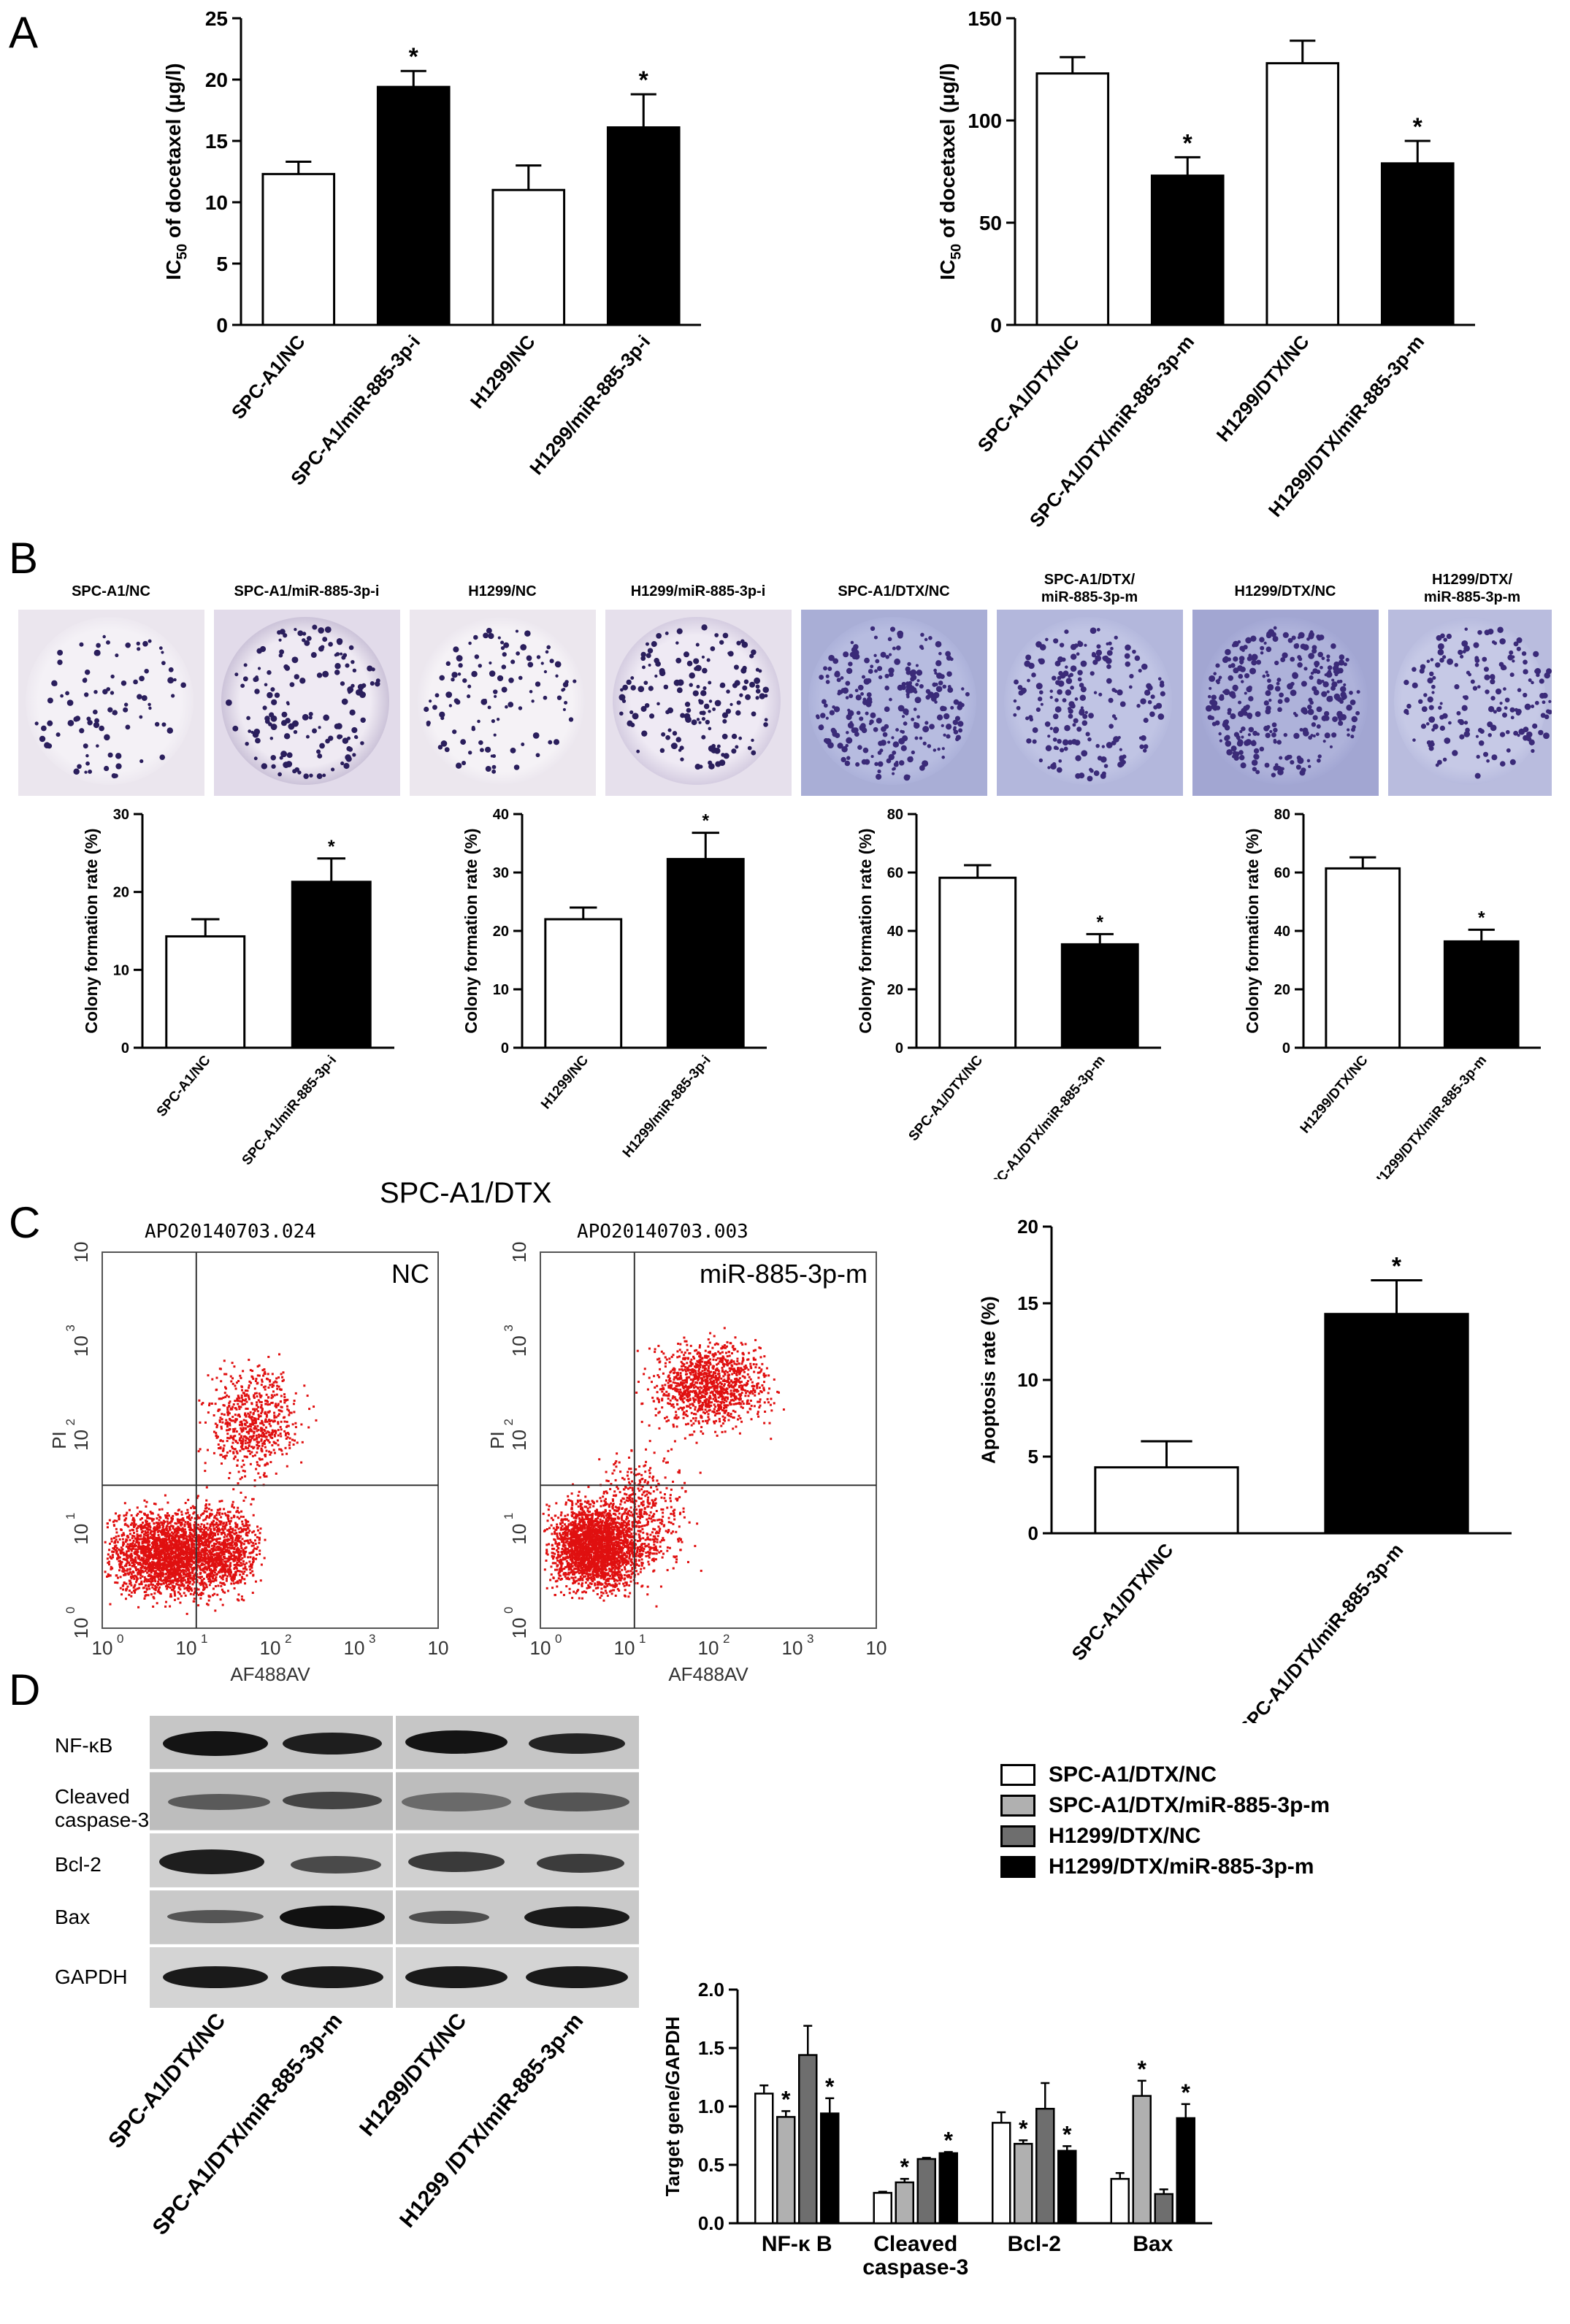 The image size is (1570, 2324). I want to click on legend-item: SPC-A1/DTX/NC, so click(1165, 1775).